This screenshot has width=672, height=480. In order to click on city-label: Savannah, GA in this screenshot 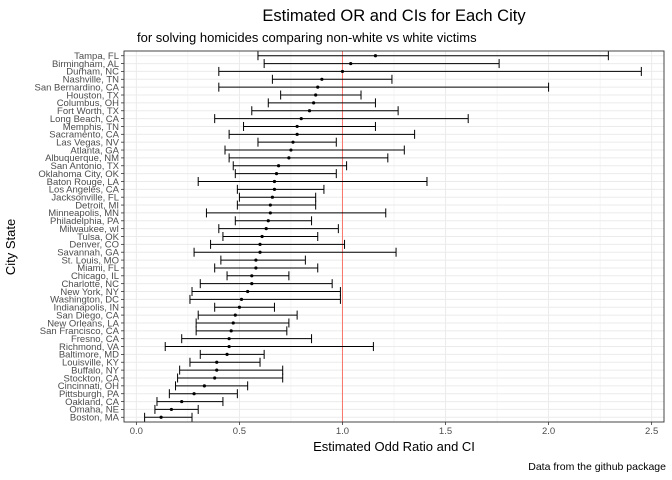, I will do `click(88, 253)`.